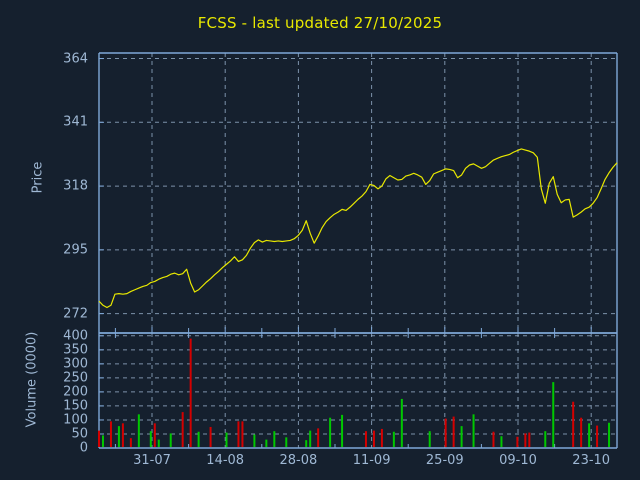 The height and width of the screenshot is (480, 640). What do you see at coordinates (75, 336) in the screenshot?
I see `volume-y-tick-label: 400` at bounding box center [75, 336].